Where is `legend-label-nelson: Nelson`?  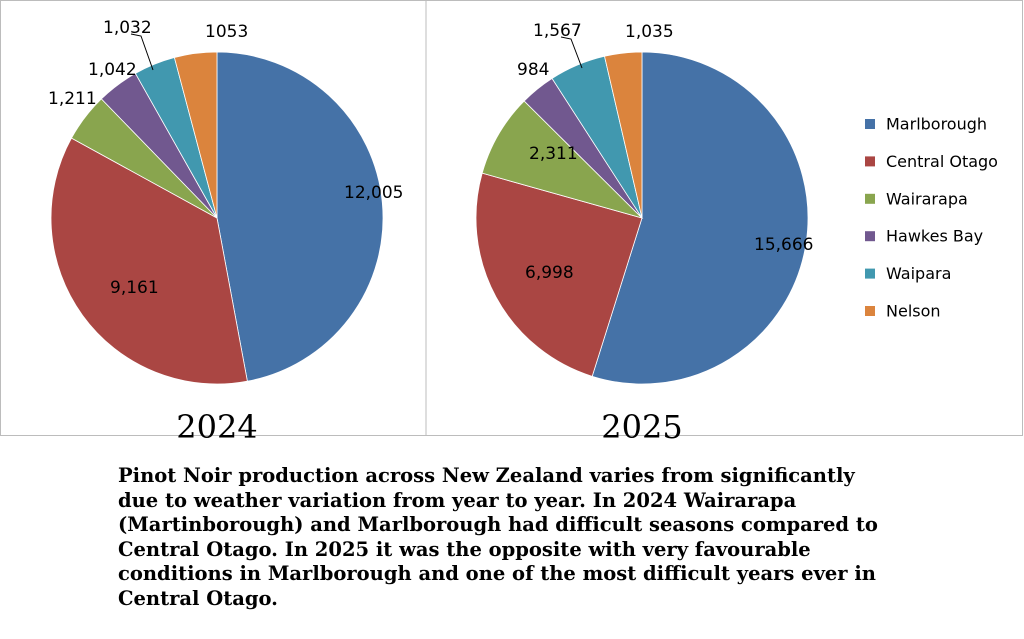 legend-label-nelson: Nelson is located at coordinates (913, 311).